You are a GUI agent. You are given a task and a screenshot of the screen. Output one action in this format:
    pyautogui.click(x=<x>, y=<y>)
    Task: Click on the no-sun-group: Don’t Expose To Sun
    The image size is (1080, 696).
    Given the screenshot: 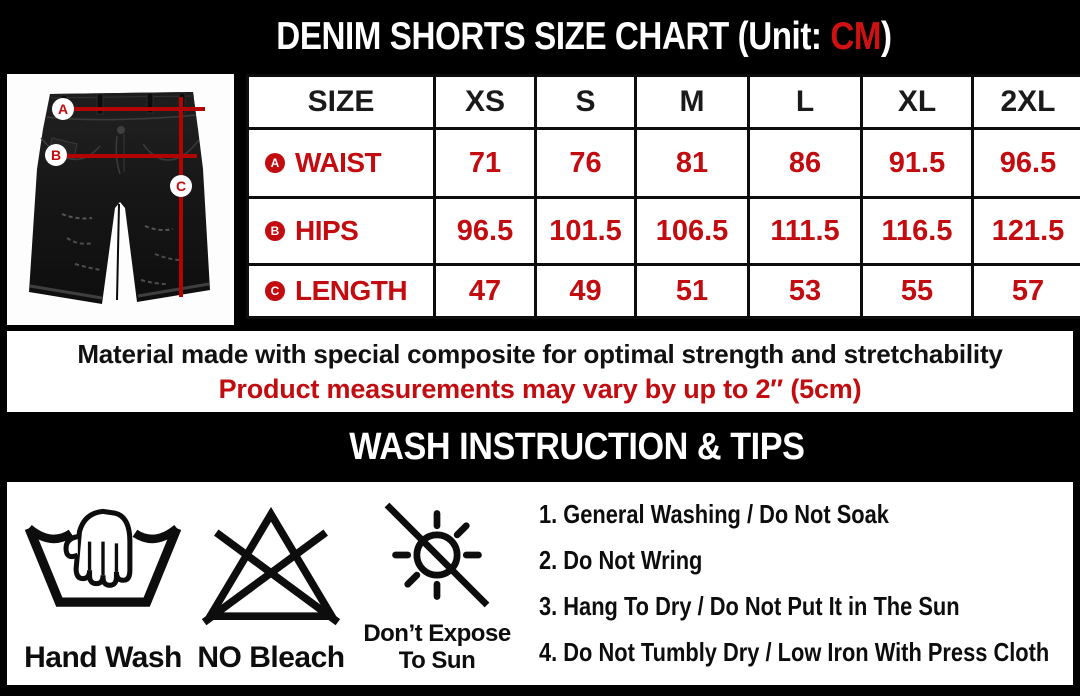 What is the action you would take?
    pyautogui.click(x=437, y=583)
    